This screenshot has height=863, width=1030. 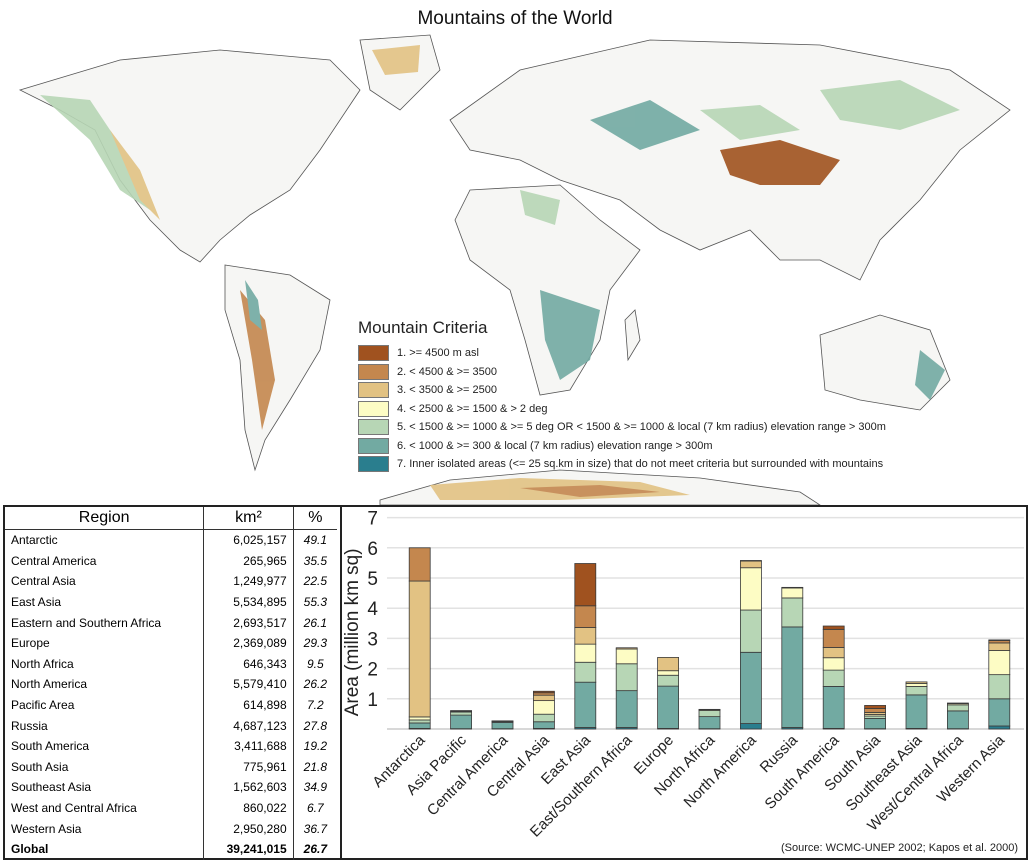 What do you see at coordinates (248, 518) in the screenshot?
I see `header-km2: km²` at bounding box center [248, 518].